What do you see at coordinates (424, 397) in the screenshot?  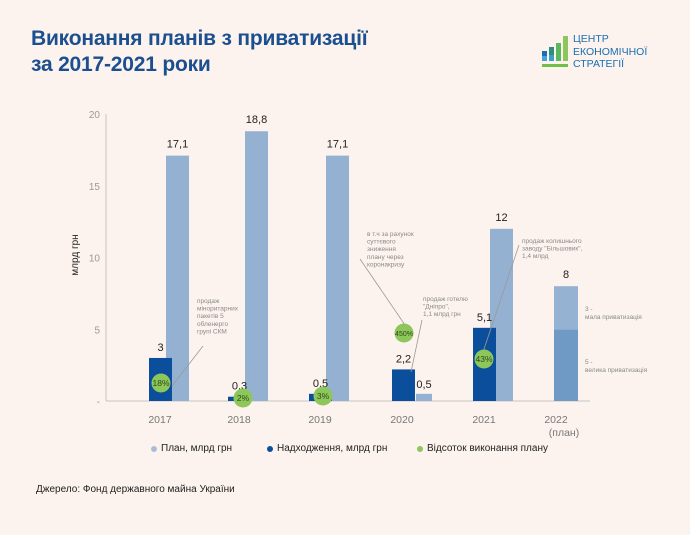 I see `bar-plan-2020` at bounding box center [424, 397].